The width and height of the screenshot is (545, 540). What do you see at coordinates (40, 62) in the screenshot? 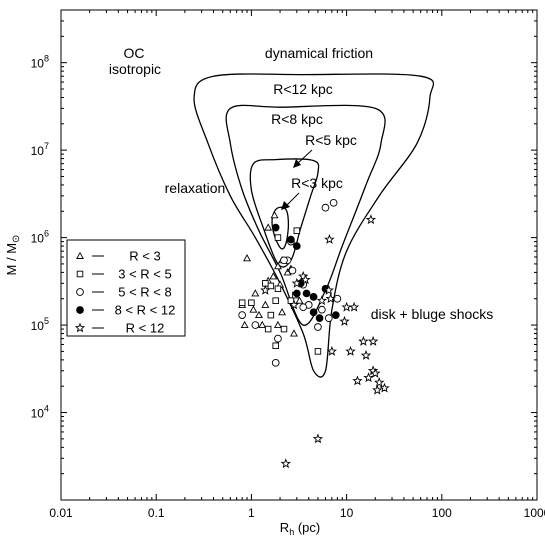
I see `y-tick-label: 10⁸` at bounding box center [40, 62].